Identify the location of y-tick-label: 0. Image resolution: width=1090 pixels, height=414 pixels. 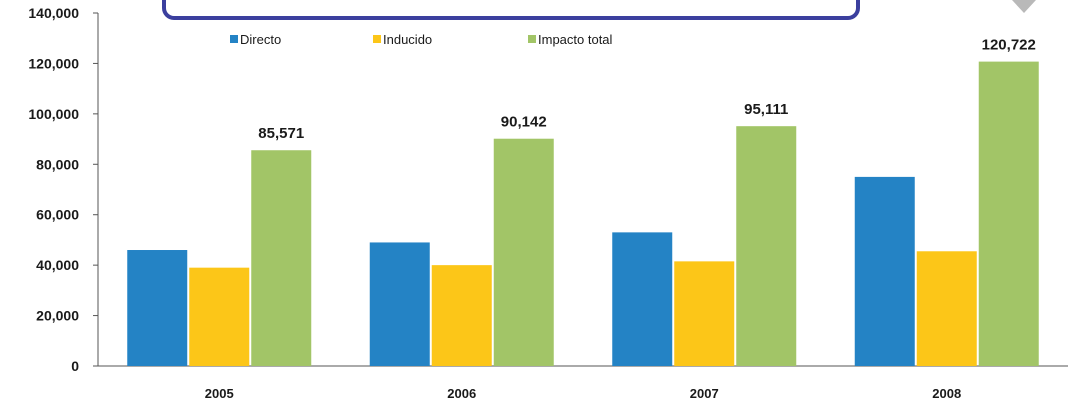
(75, 366).